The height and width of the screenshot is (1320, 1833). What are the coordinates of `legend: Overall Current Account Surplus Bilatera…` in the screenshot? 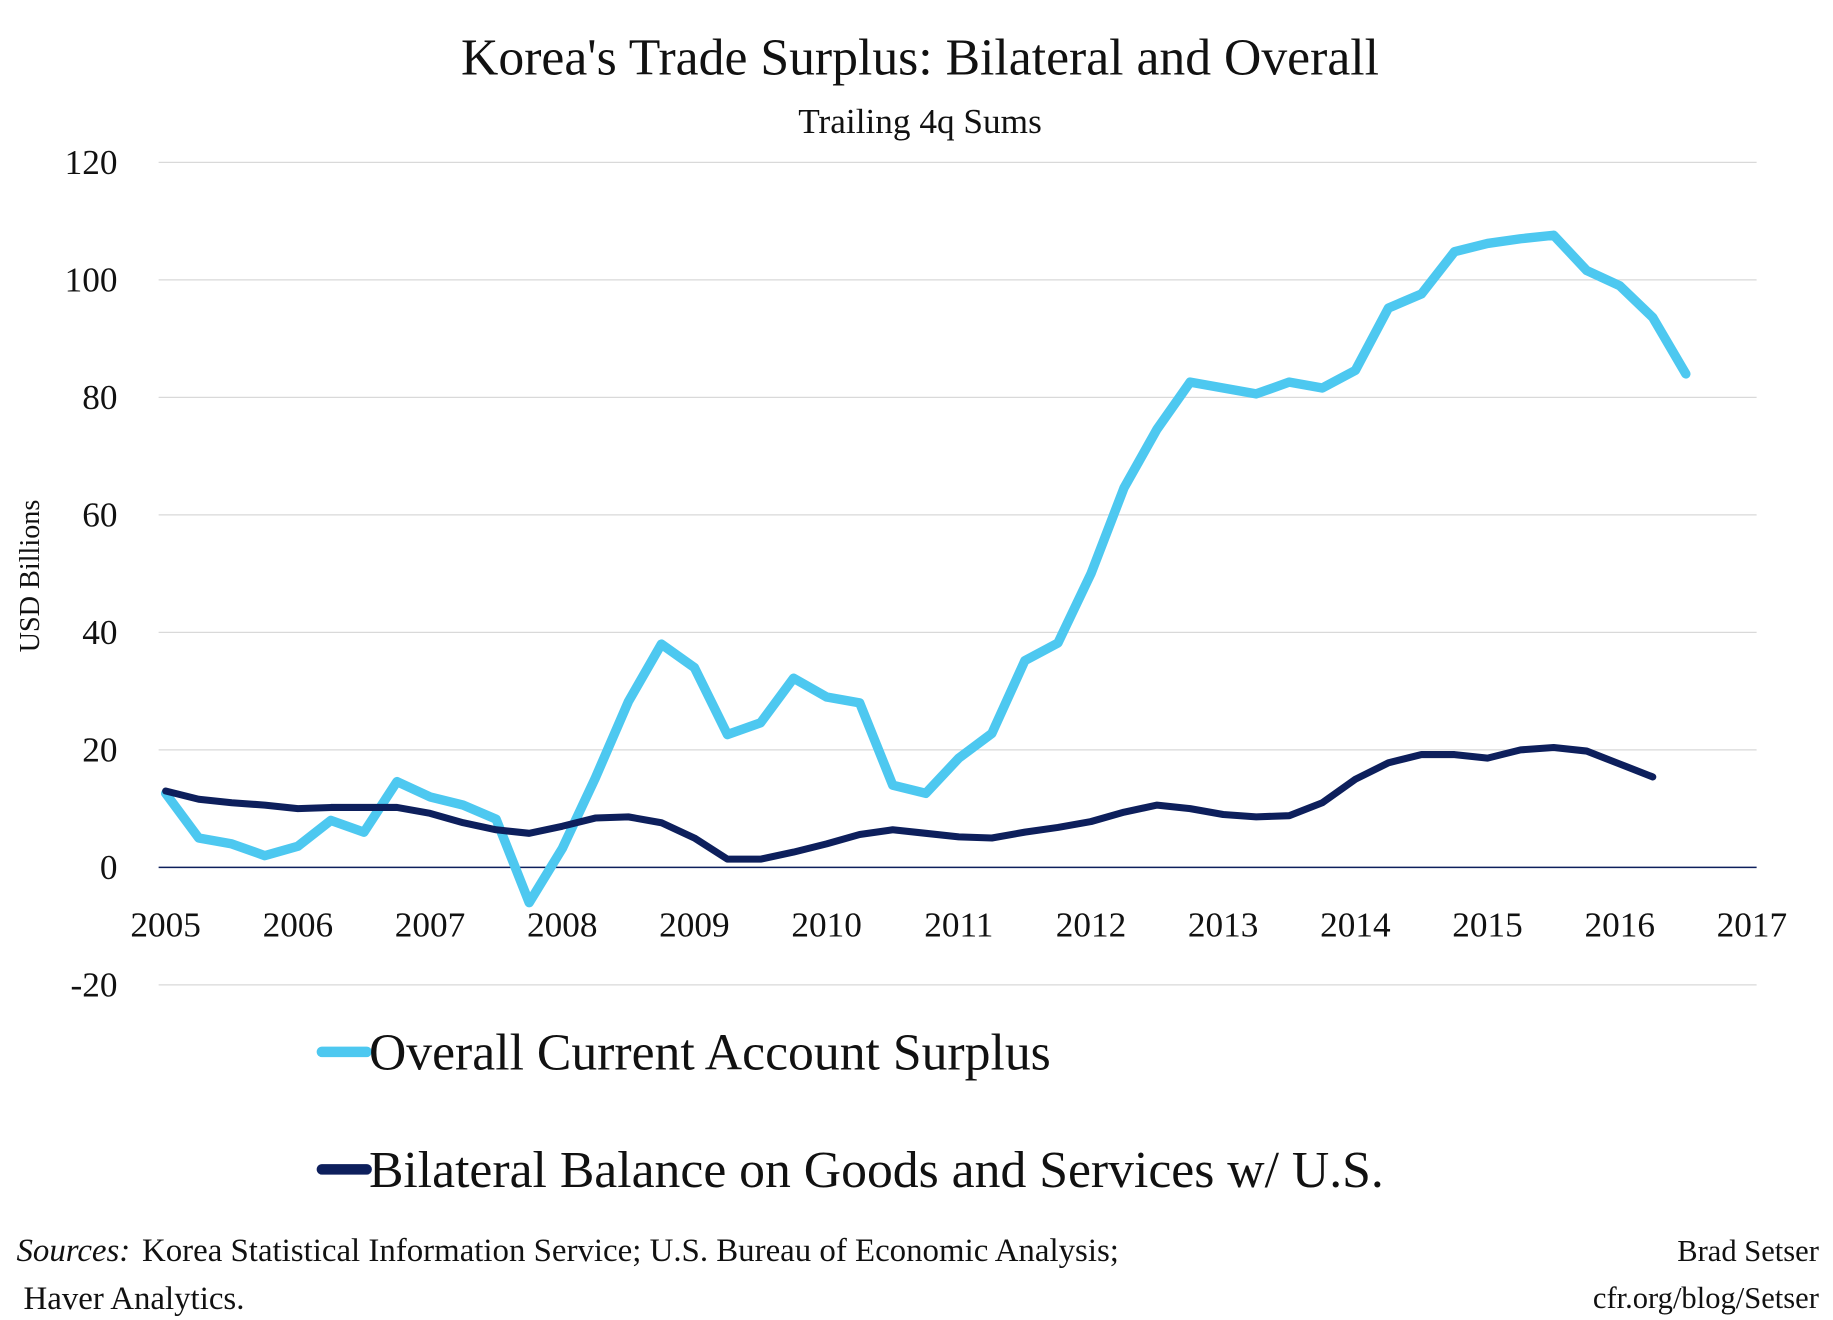 It's located at (850, 1111).